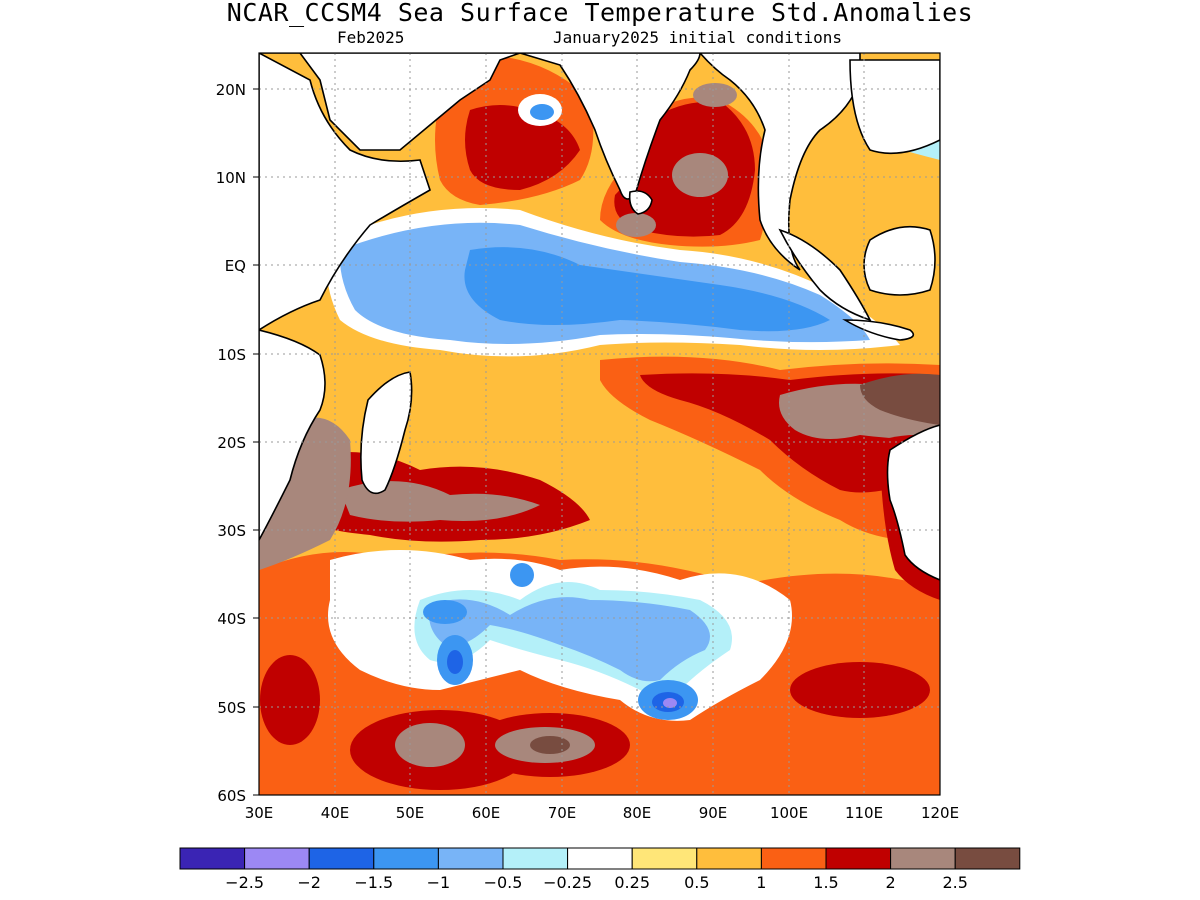  I want to click on lat-labels: 20N 10N EQ 10S 20S 30S 40S 50S 60S, so click(231, 443).